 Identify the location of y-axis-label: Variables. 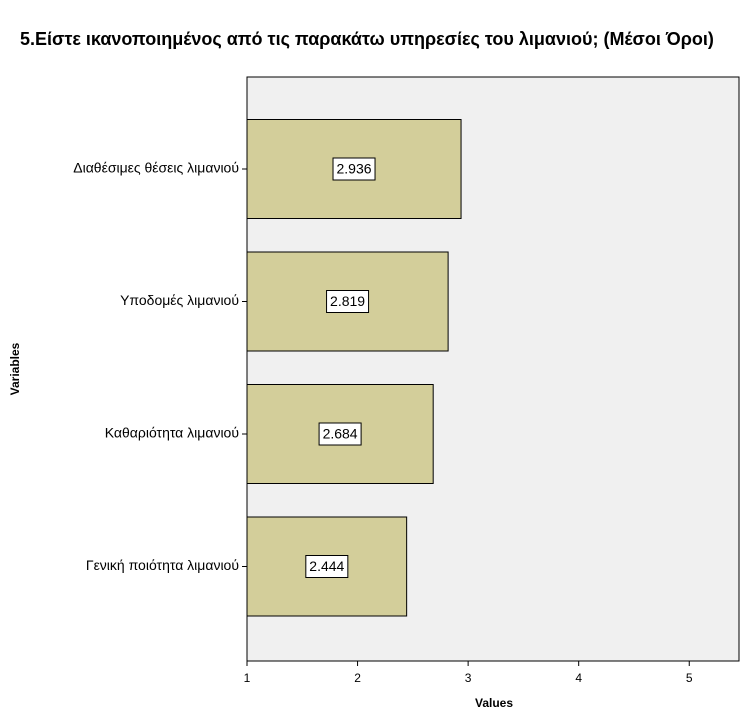
(15, 368).